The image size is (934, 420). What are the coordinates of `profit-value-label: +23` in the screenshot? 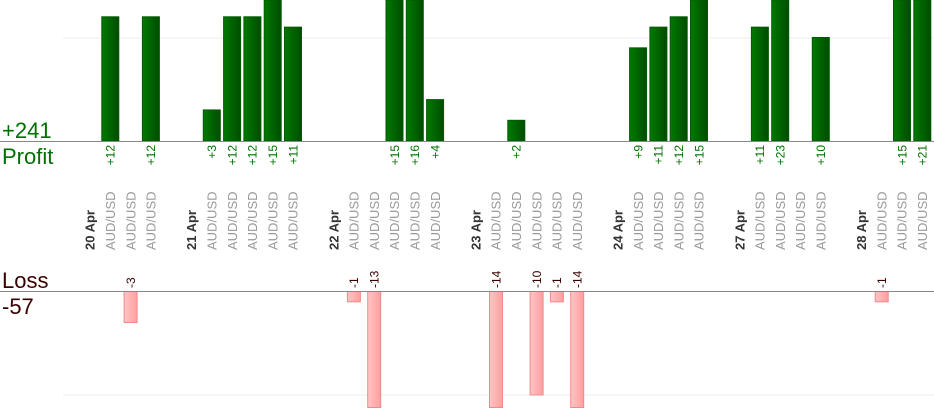 It's located at (781, 155).